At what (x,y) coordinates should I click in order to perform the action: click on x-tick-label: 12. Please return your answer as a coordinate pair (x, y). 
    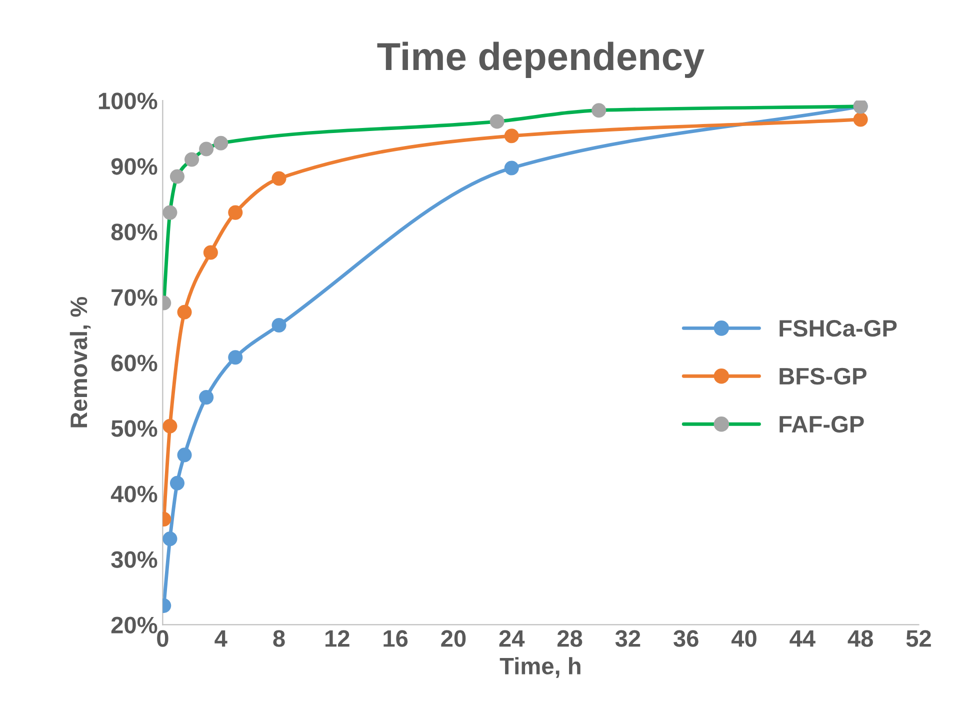
    Looking at the image, I should click on (338, 638).